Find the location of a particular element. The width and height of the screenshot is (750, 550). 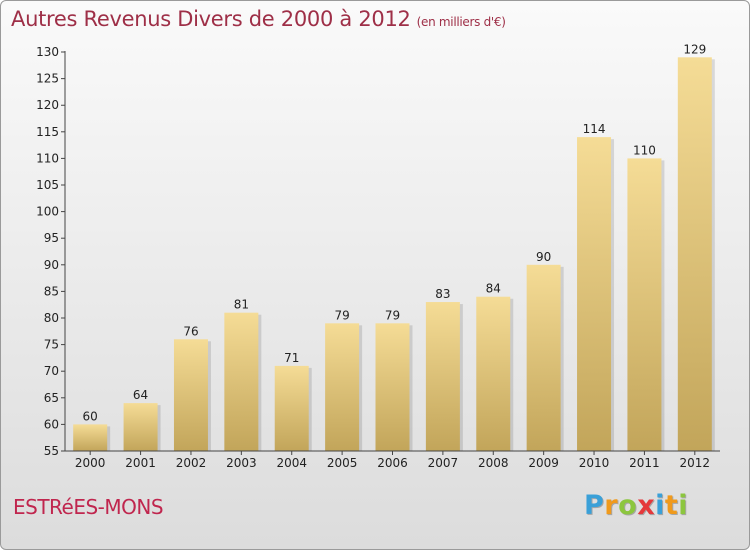

x-tick-label: 2003 is located at coordinates (241, 463).